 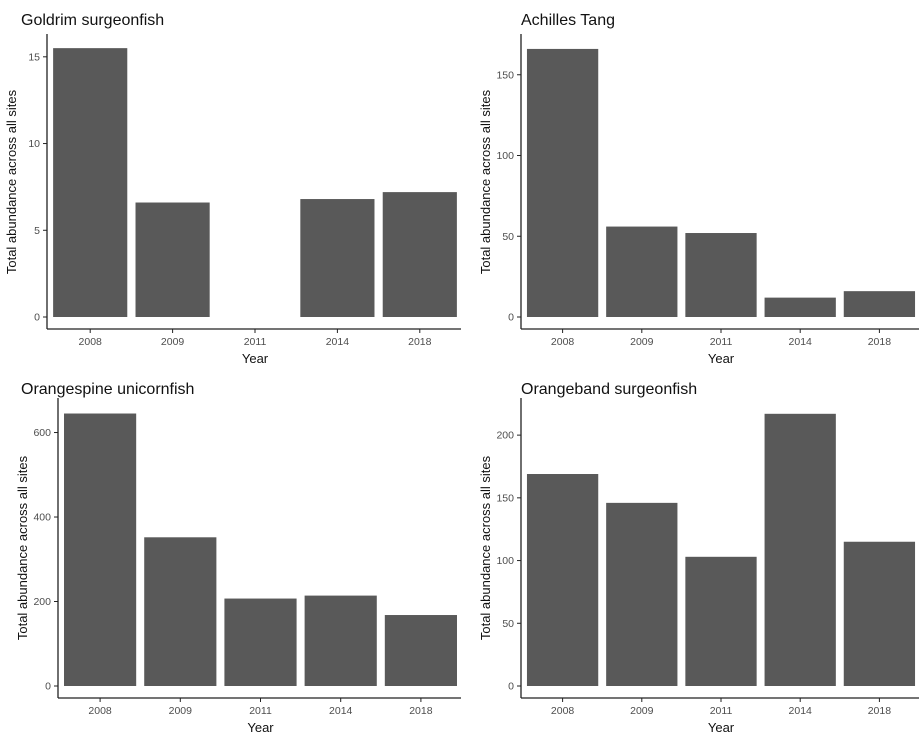 I want to click on chart-title: Orangeband surgeonfish, so click(x=609, y=389).